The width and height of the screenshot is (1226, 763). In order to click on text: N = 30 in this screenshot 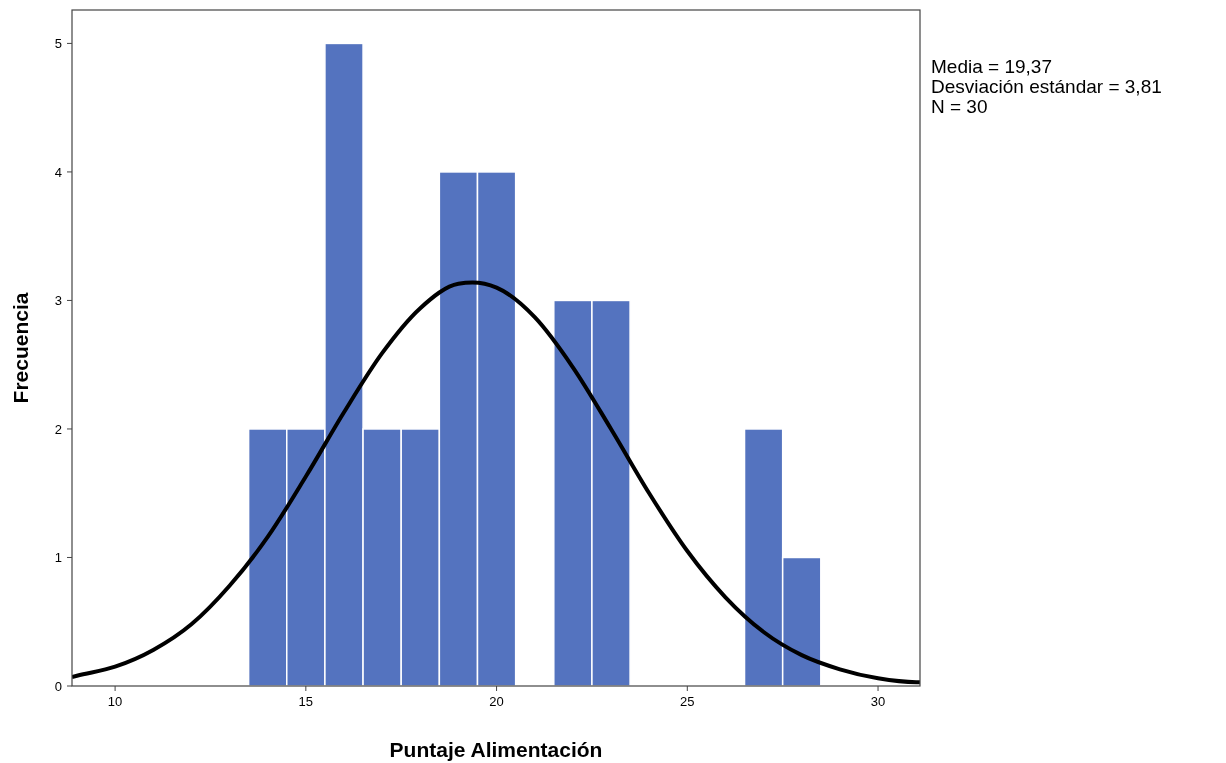, I will do `click(959, 106)`.